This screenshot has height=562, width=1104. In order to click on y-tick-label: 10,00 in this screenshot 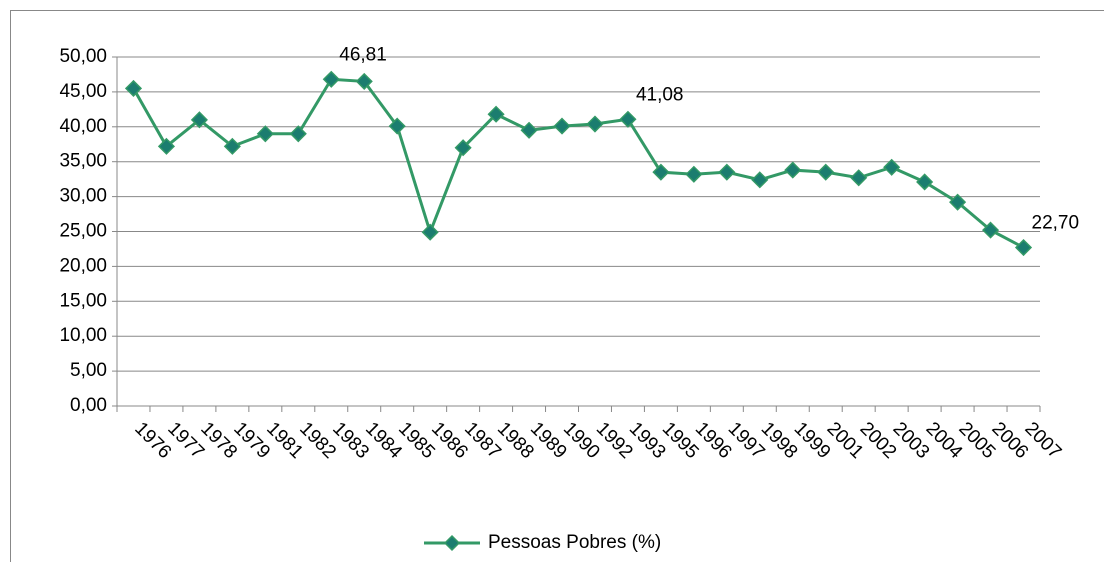, I will do `click(83, 335)`.